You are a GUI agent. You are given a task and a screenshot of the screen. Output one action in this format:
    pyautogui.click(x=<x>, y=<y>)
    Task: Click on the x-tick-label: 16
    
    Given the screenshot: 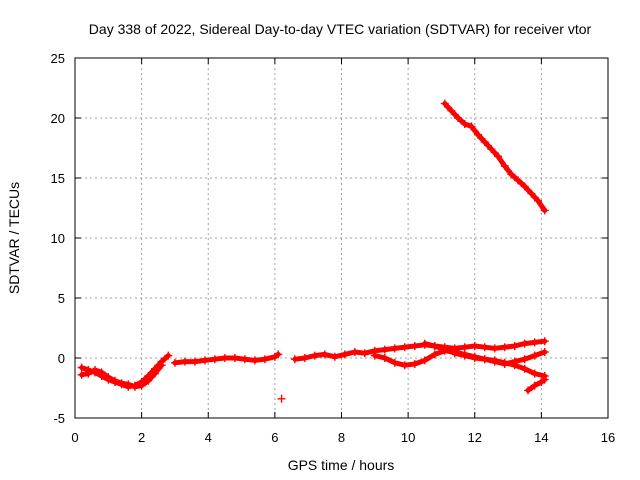 What is the action you would take?
    pyautogui.click(x=608, y=437)
    